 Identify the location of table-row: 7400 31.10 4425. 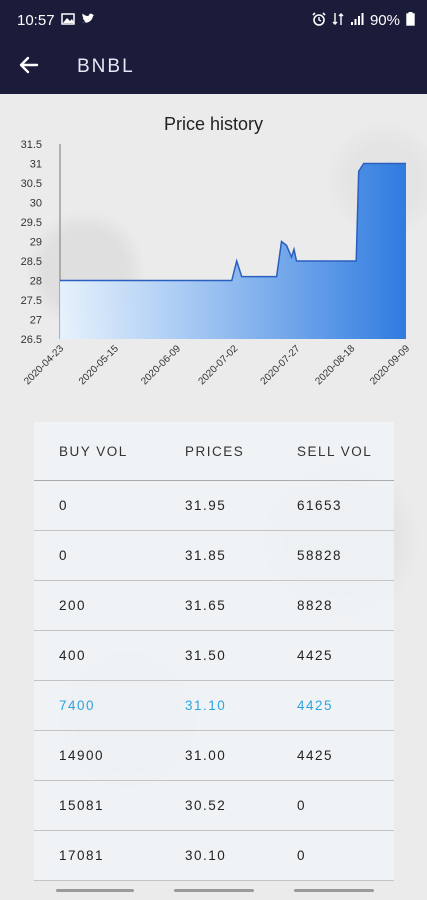
(214, 706).